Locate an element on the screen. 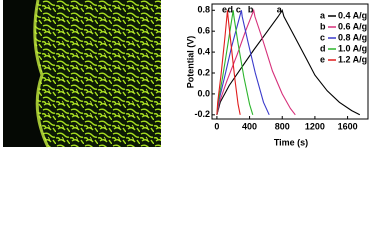 The width and height of the screenshot is (378, 240). y-tick-label: 0.6 is located at coordinates (203, 31).